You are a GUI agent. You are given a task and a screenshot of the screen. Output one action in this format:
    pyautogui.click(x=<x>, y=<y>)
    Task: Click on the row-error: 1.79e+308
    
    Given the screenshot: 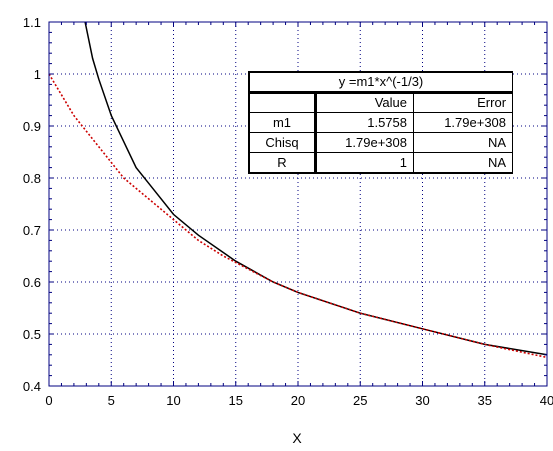 What is the action you would take?
    pyautogui.click(x=463, y=122)
    